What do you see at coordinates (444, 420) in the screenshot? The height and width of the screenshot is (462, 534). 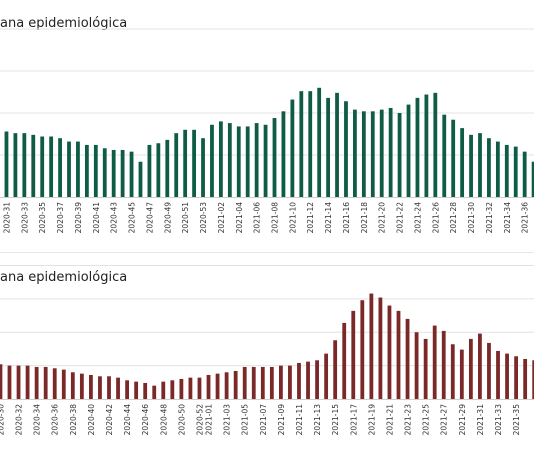 I see `x-tick-label: 2021-27` at bounding box center [444, 420].